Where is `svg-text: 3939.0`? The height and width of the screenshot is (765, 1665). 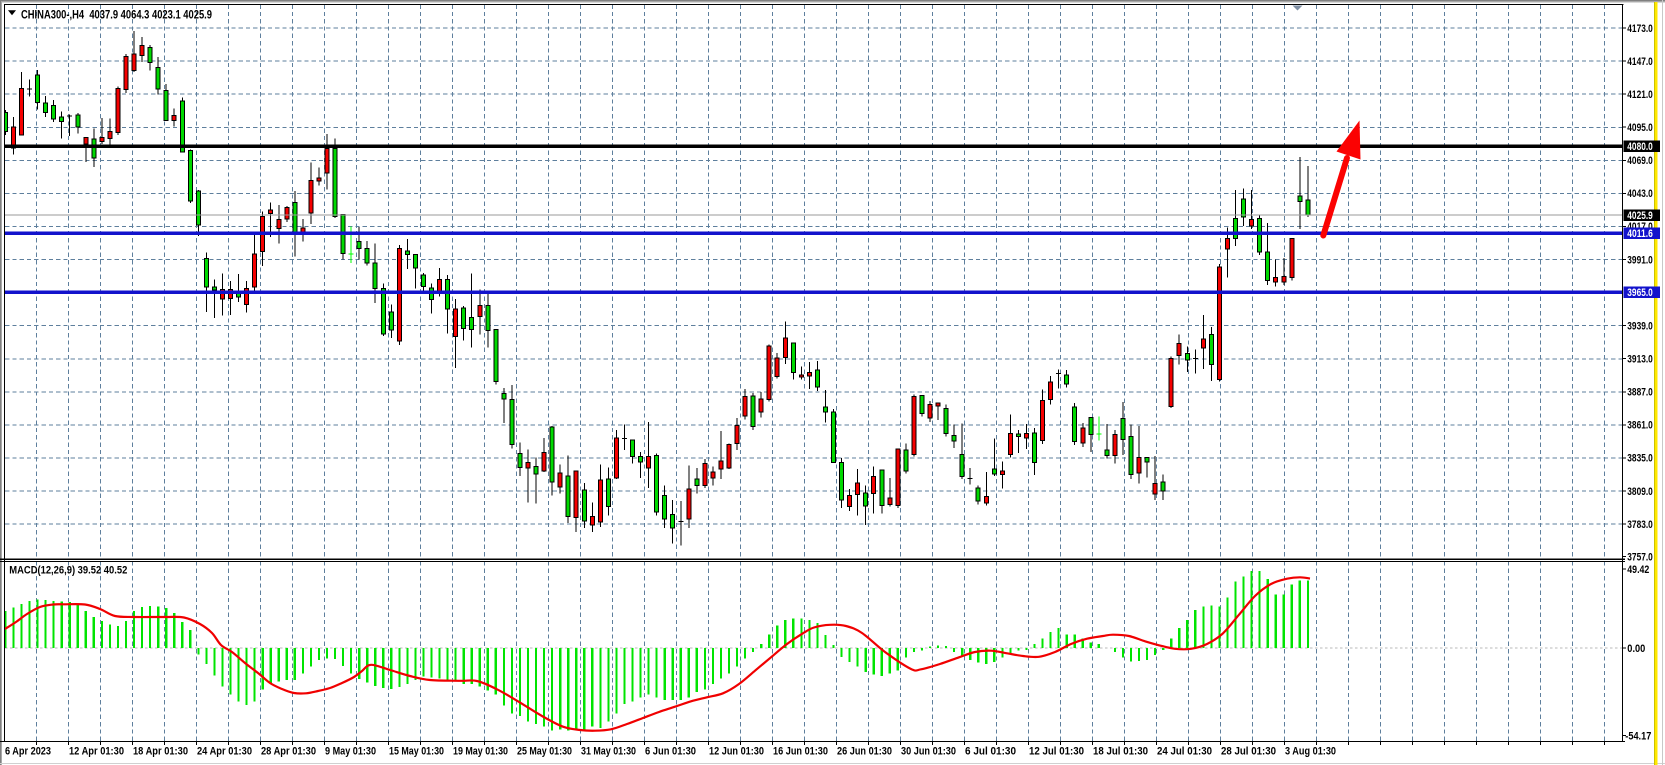 svg-text: 3939.0 is located at coordinates (1640, 327).